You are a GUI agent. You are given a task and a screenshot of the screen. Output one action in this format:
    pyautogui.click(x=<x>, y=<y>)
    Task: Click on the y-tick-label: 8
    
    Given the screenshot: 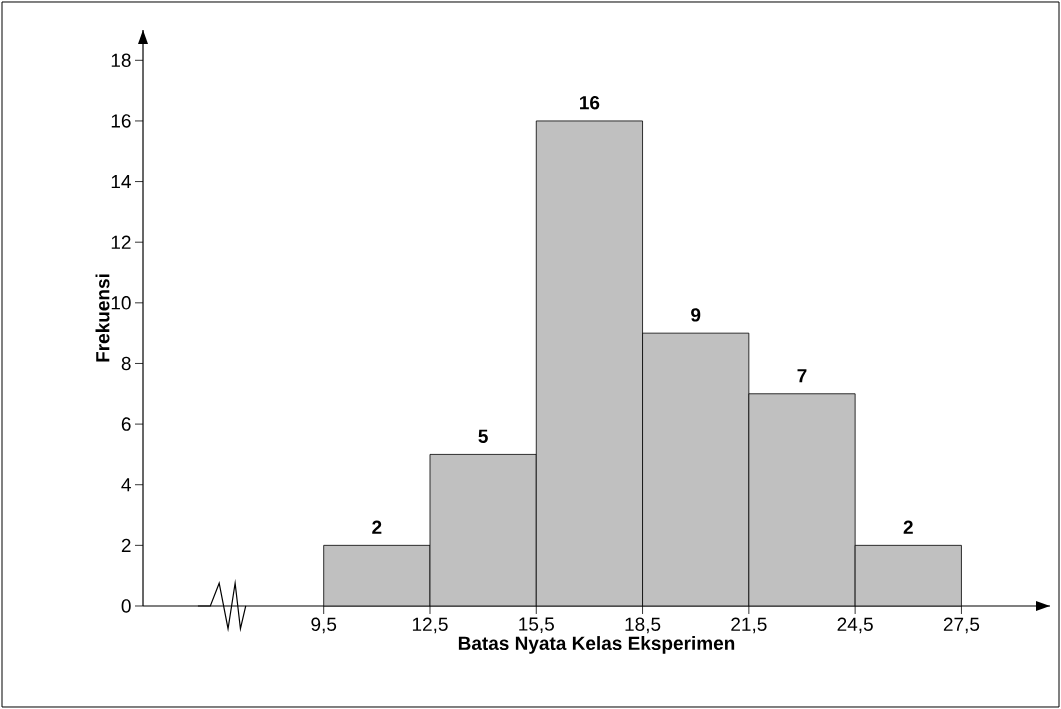 What is the action you would take?
    pyautogui.click(x=126, y=363)
    